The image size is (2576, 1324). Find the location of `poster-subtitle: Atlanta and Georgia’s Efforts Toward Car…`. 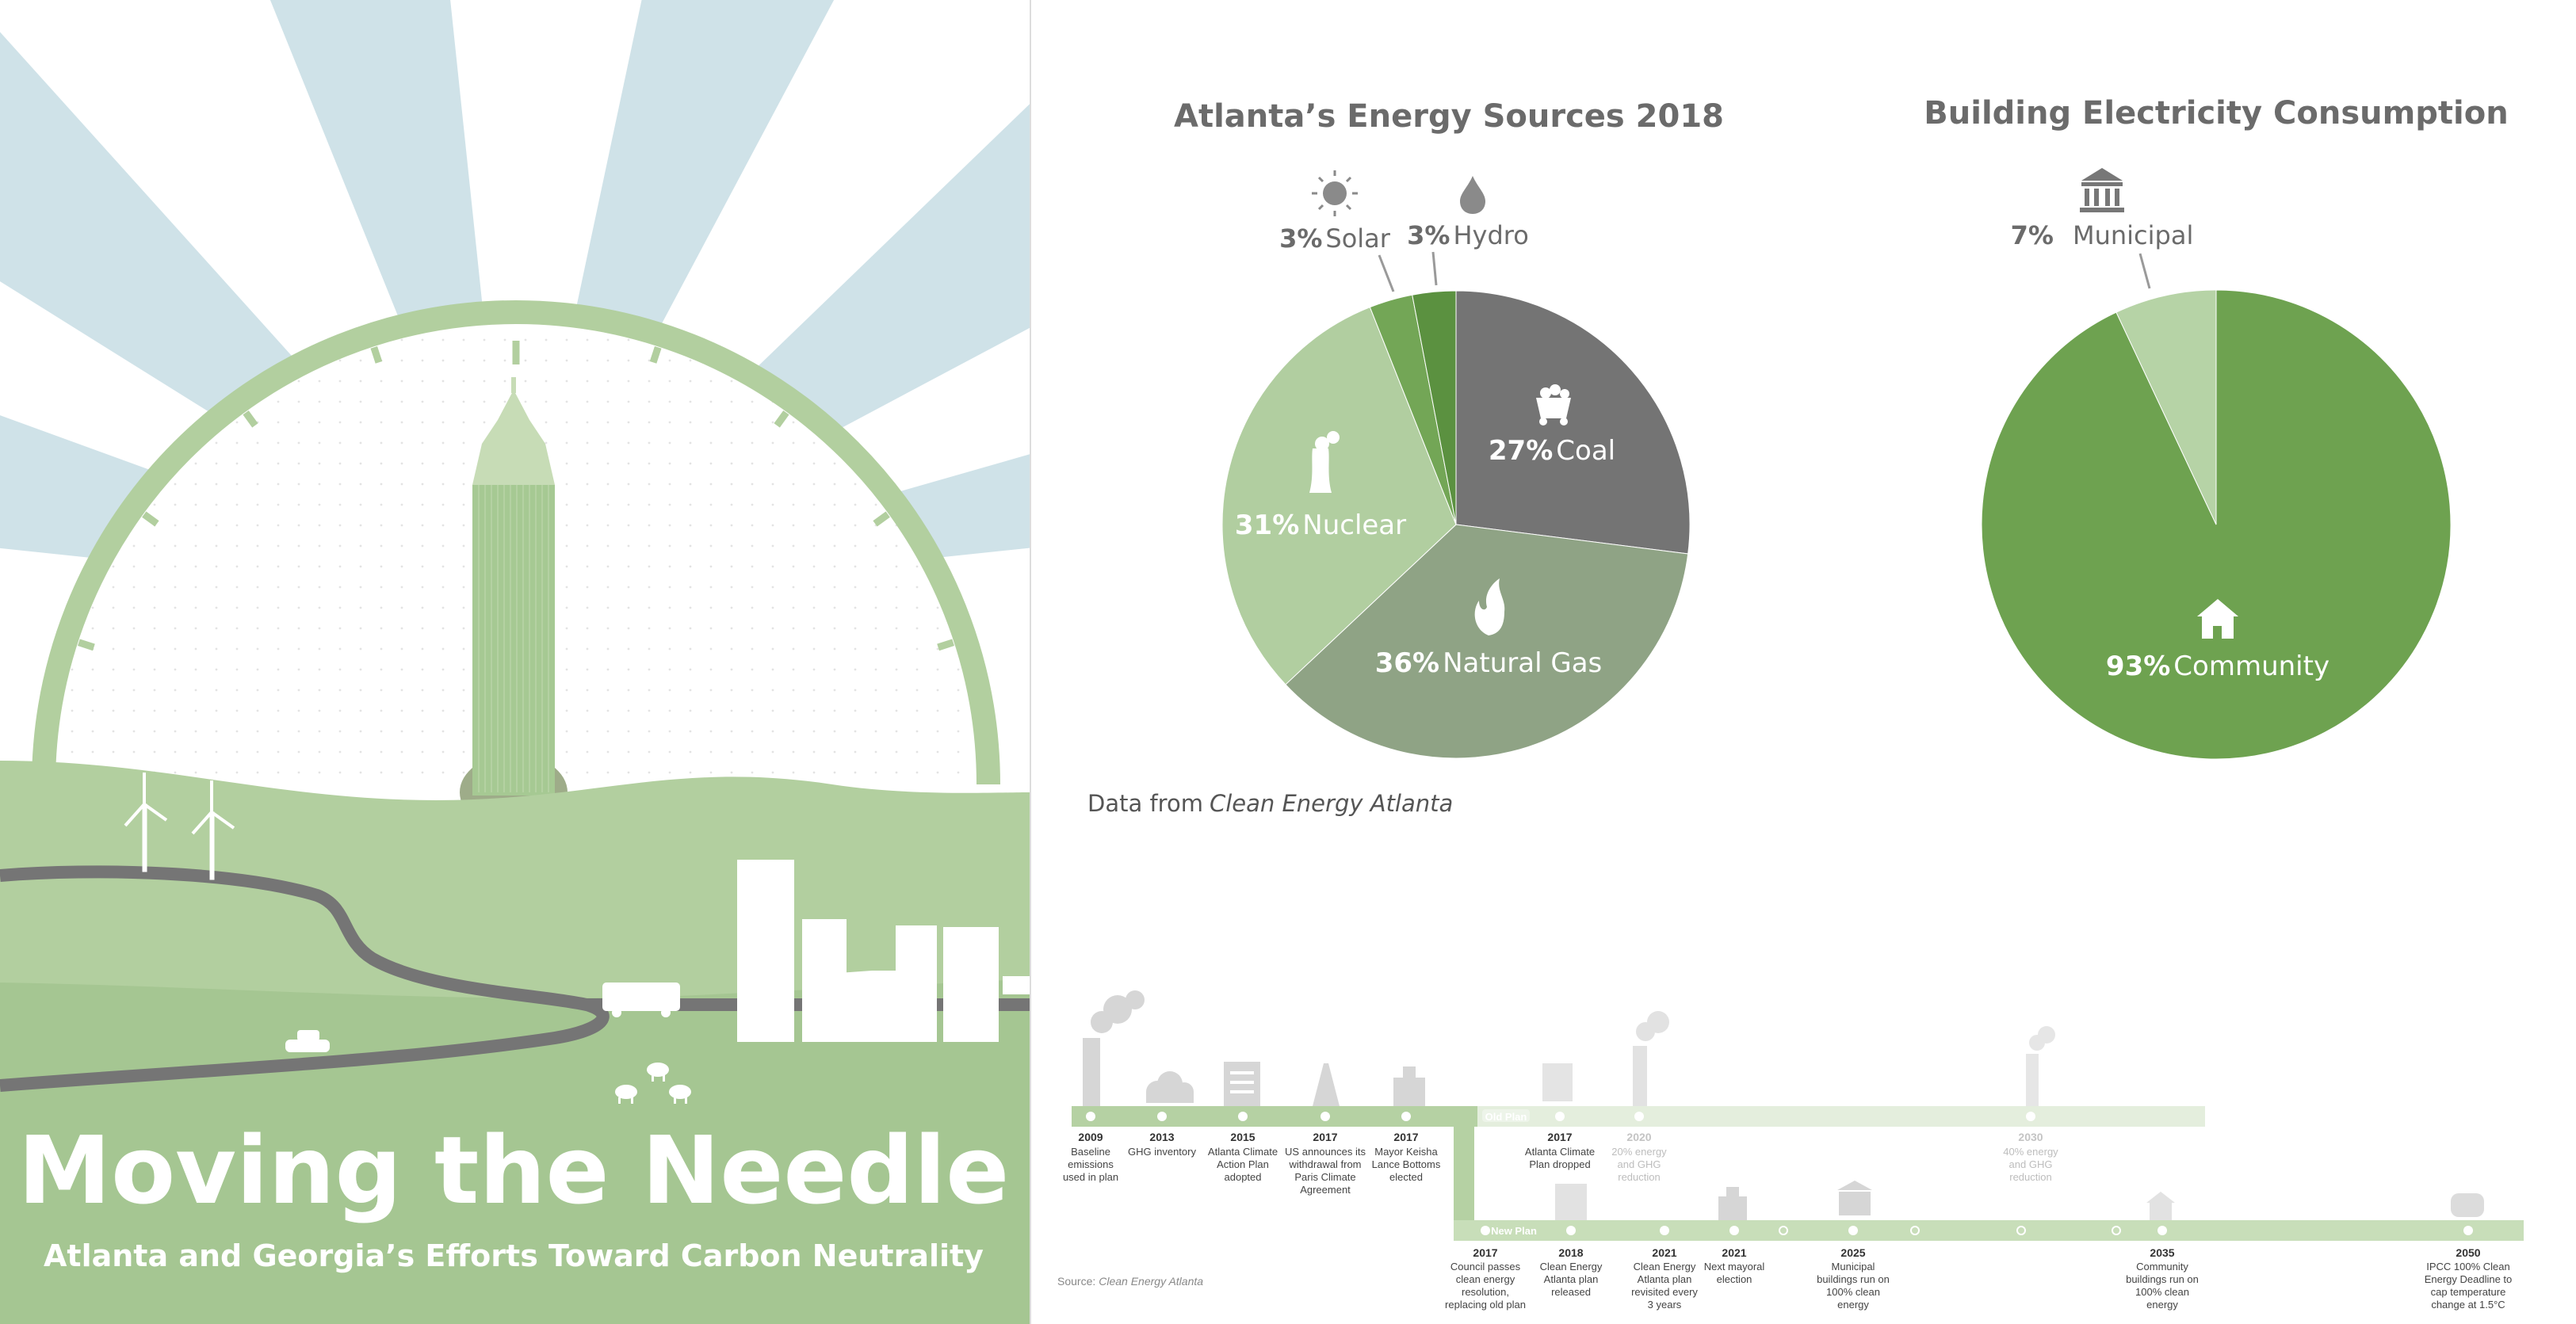

poster-subtitle: Atlanta and Georgia’s Efforts Toward Car… is located at coordinates (514, 1255).